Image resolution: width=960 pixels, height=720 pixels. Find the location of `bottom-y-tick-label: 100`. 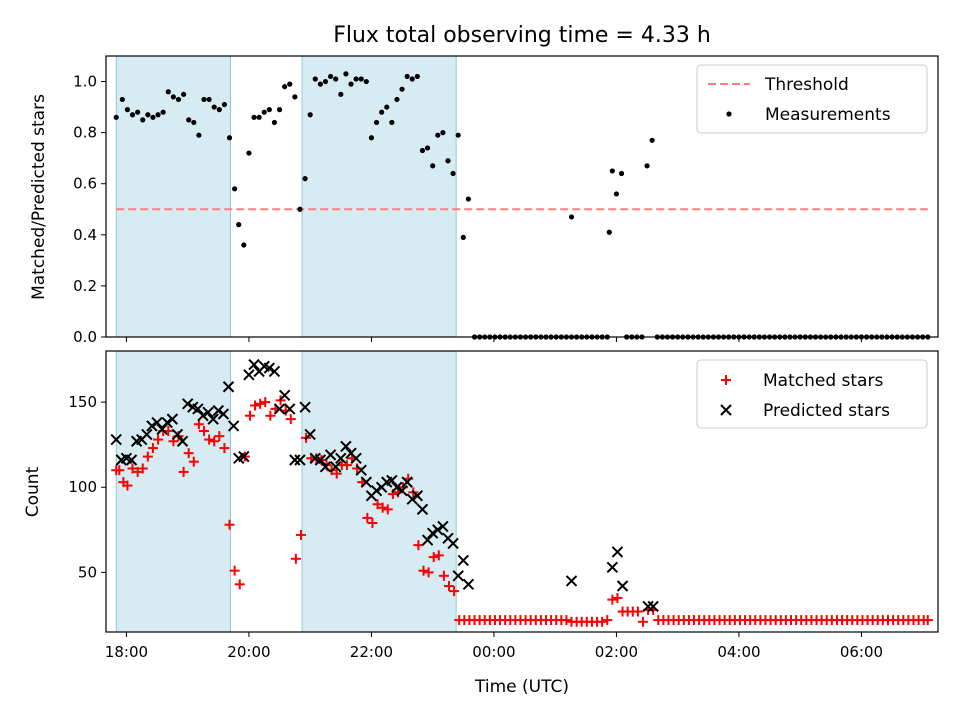

bottom-y-tick-label: 100 is located at coordinates (82, 487).